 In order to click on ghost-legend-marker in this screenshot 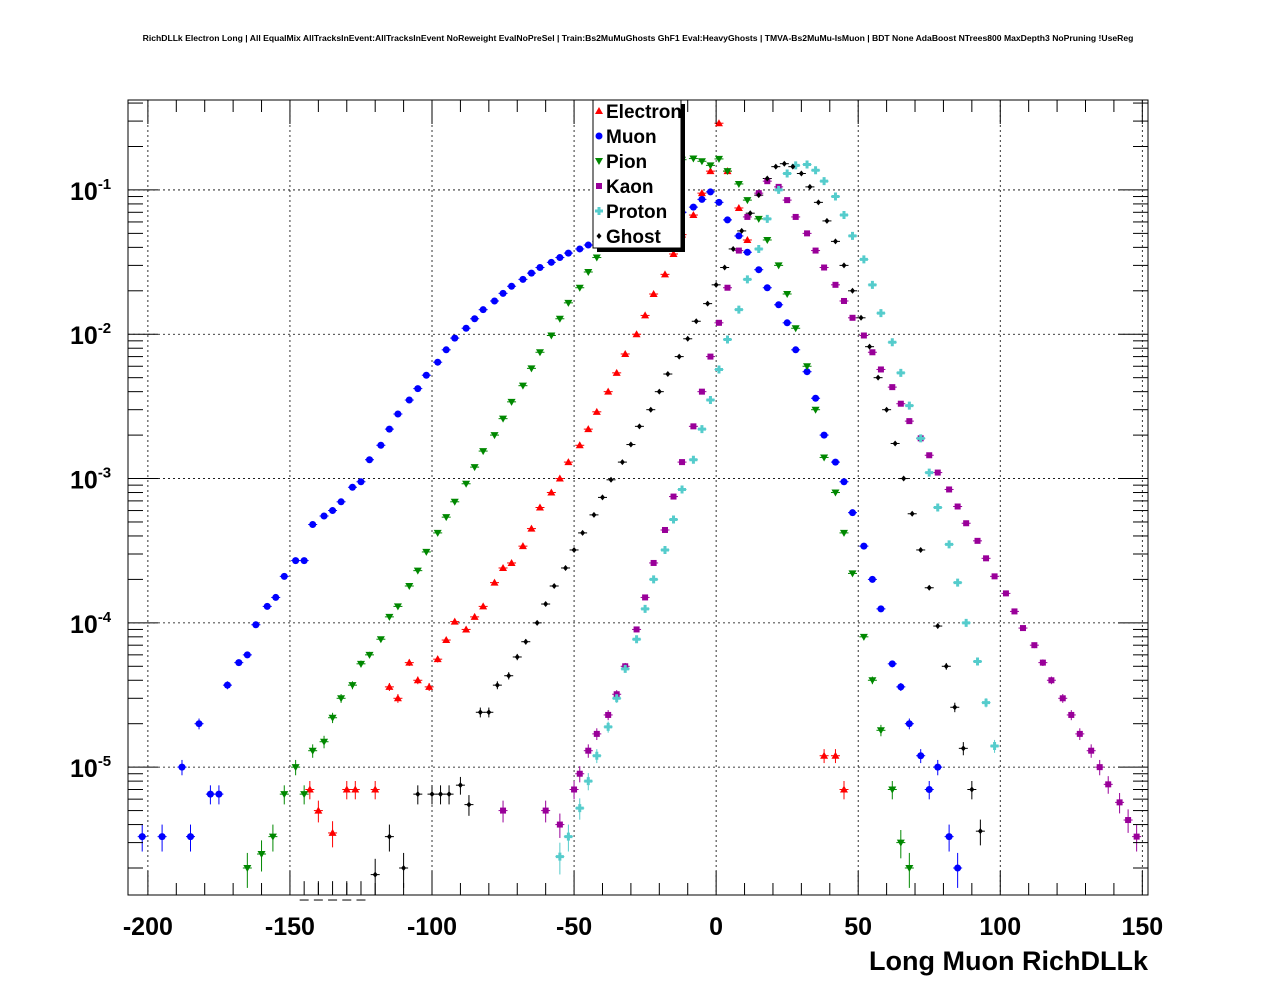, I will do `click(599, 236)`.